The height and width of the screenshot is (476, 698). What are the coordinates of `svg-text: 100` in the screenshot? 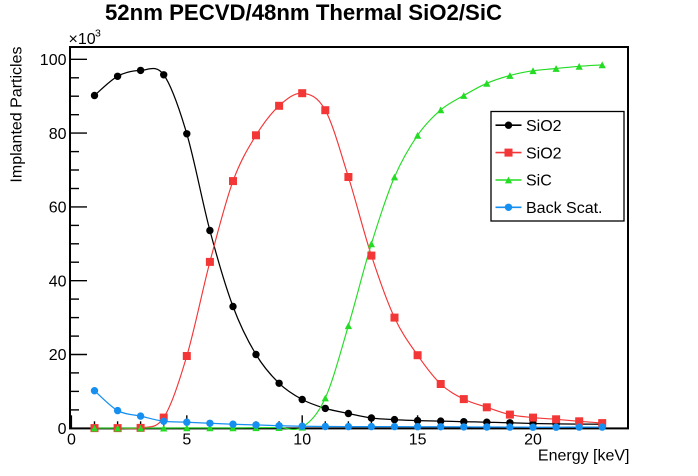 It's located at (53, 60).